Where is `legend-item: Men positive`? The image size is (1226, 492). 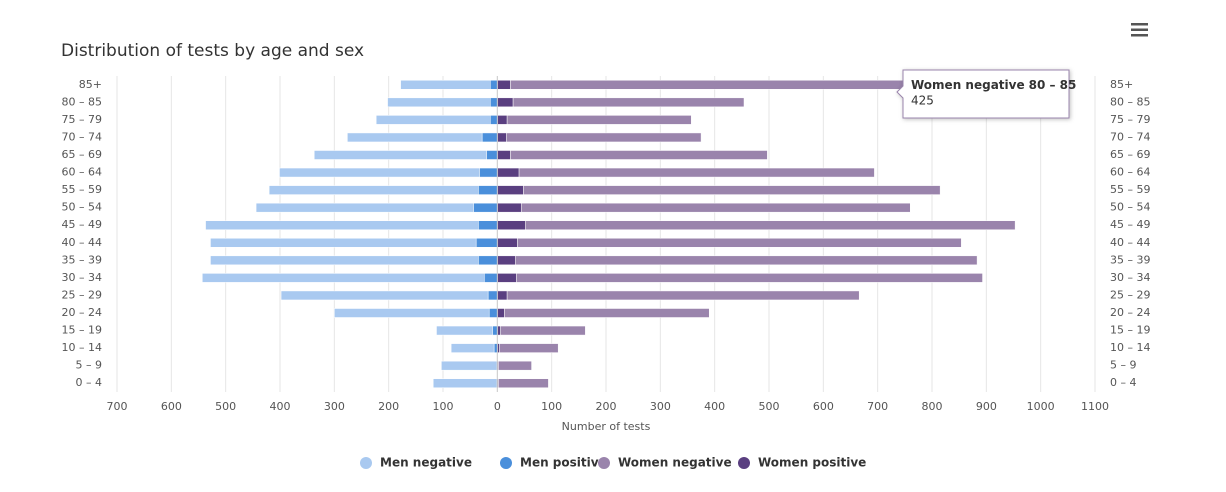
legend-item: Men positive is located at coordinates (553, 463).